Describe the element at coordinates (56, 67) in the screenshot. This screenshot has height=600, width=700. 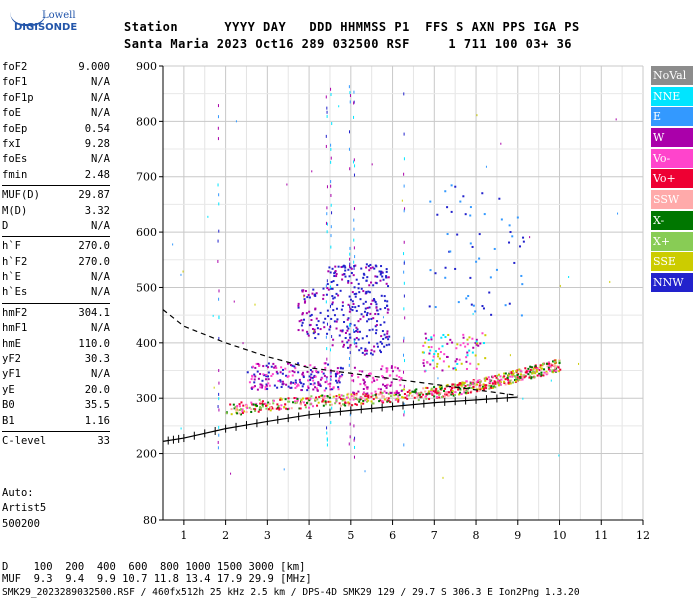
I see `param-row: foF2 9.000` at that location.